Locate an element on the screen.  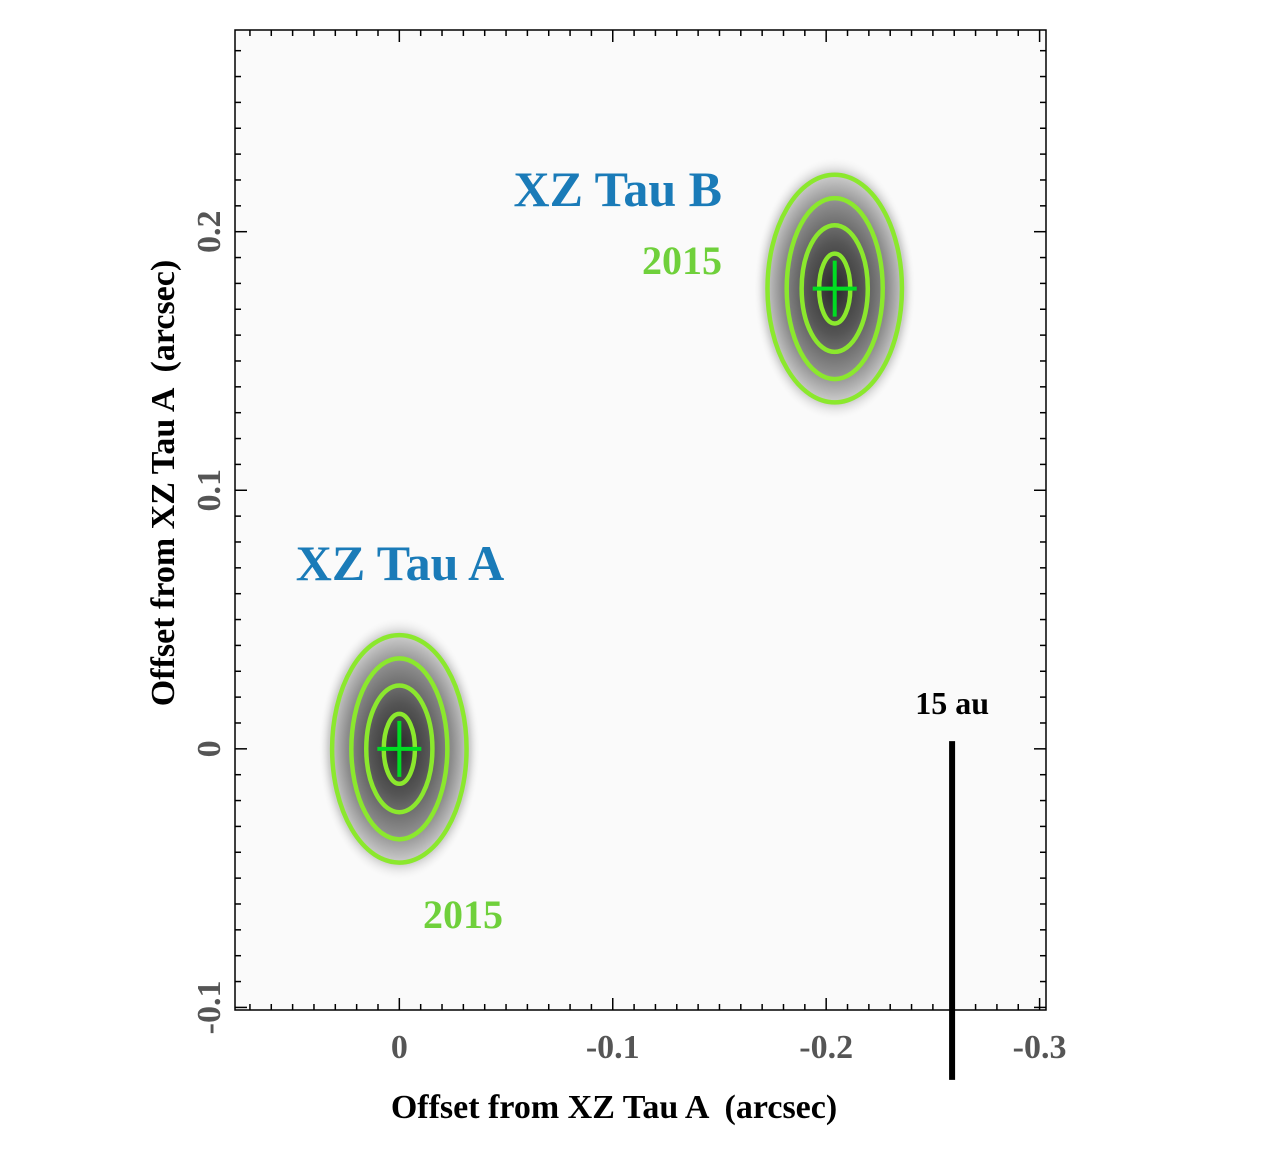
x-tick-labels: 0 -0.1 -0.2 -0.3 is located at coordinates (729, 1047).